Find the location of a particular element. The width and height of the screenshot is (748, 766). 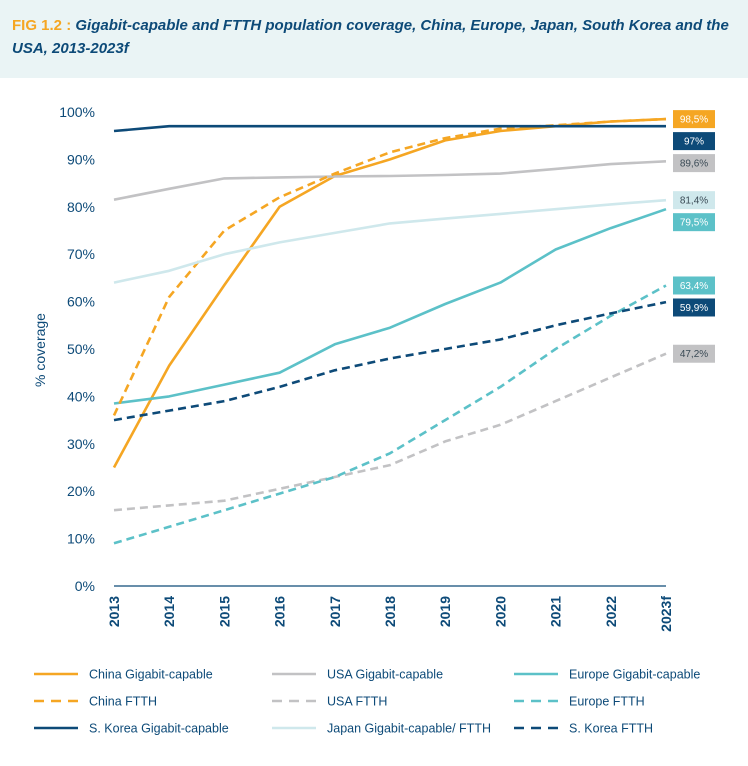

x-tick-label: 2022 is located at coordinates (611, 611).